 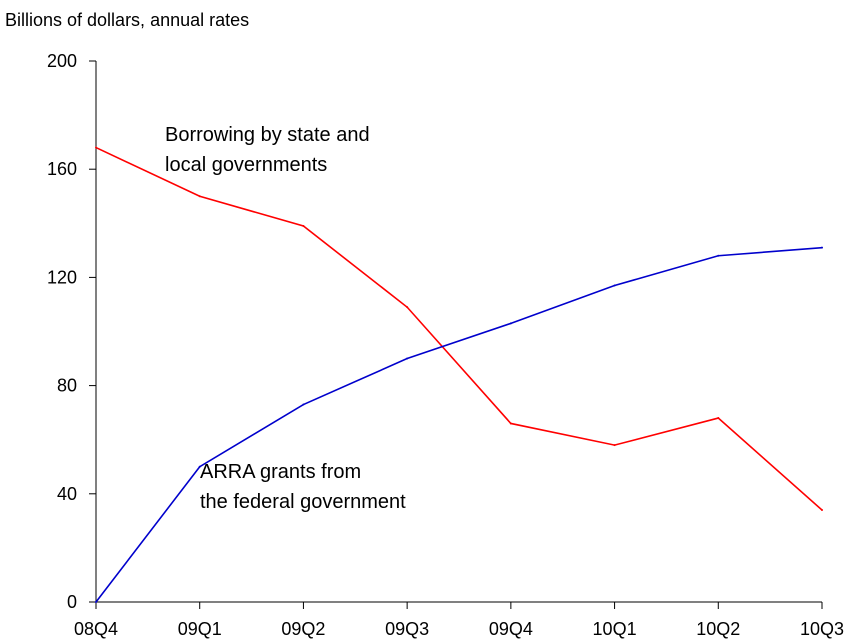 I want to click on y-tick-label: 160, so click(x=62, y=169).